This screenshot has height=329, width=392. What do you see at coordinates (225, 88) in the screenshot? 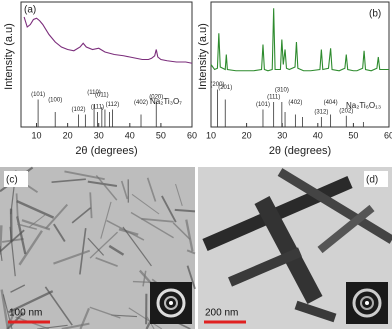
I see `peak-index-label: (201)` at bounding box center [225, 88].